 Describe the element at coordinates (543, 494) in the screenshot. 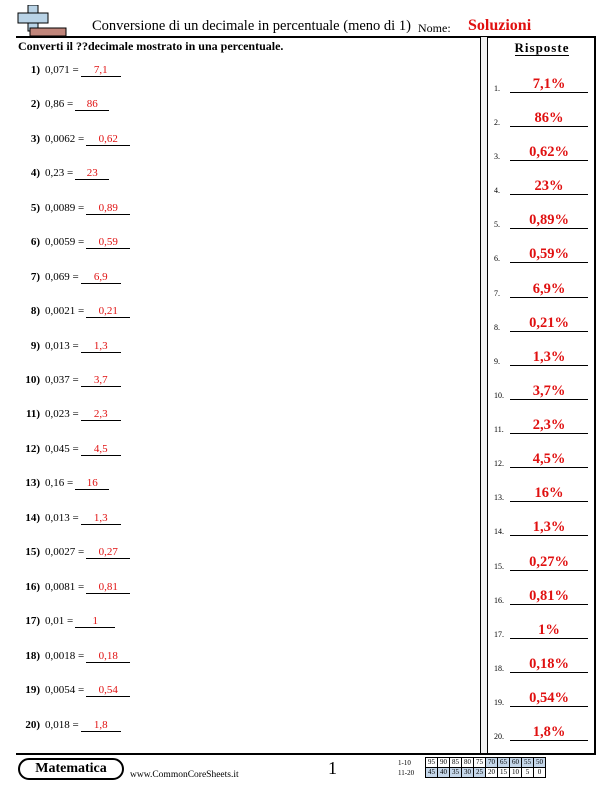

I see `answer-key-item: 13. 16%` at that location.